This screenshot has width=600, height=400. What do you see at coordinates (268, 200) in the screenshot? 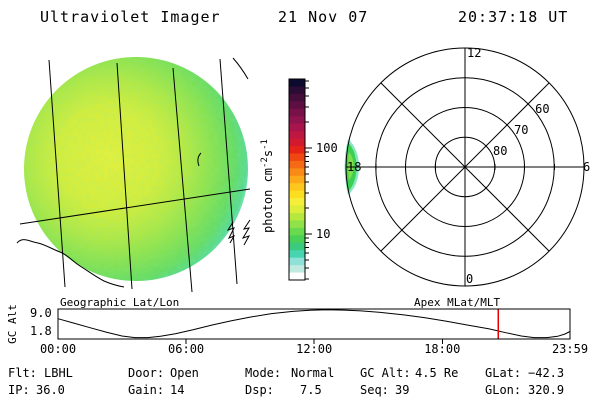
I see `colorbar-label-base: photon cm` at bounding box center [268, 200].